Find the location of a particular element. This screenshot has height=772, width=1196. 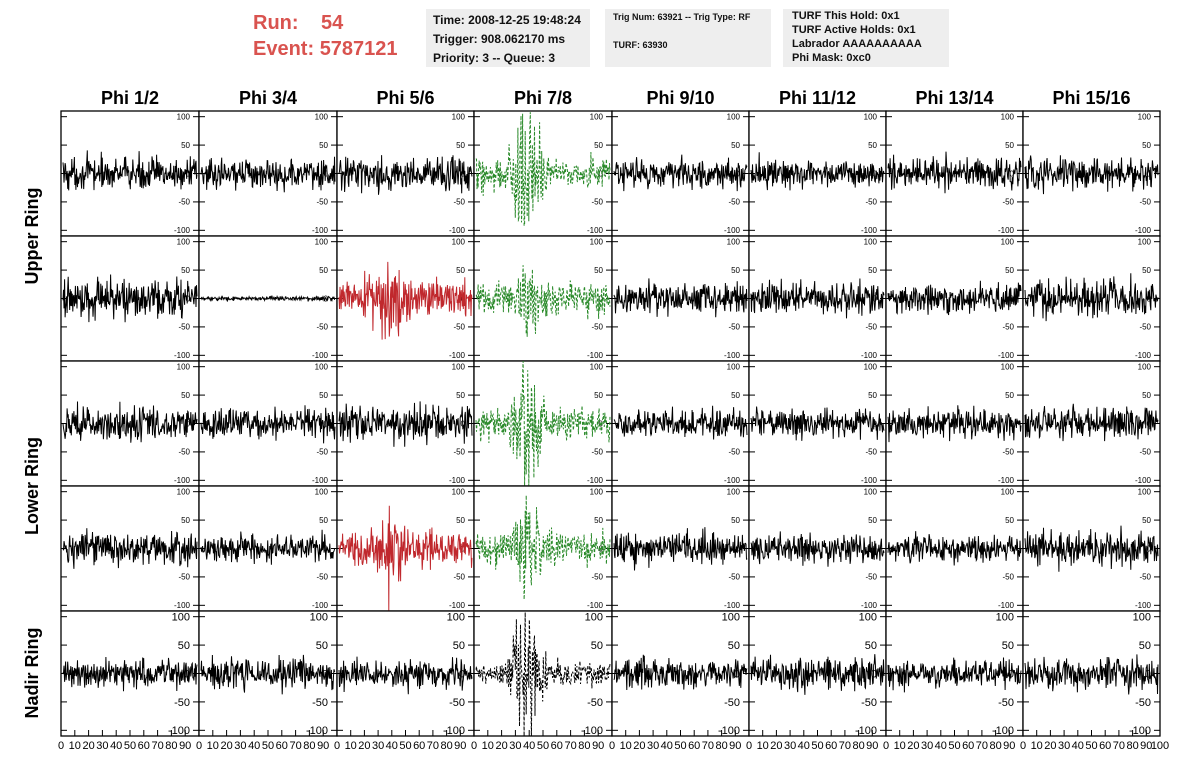

x-tick-label: 100 is located at coordinates (1160, 746).